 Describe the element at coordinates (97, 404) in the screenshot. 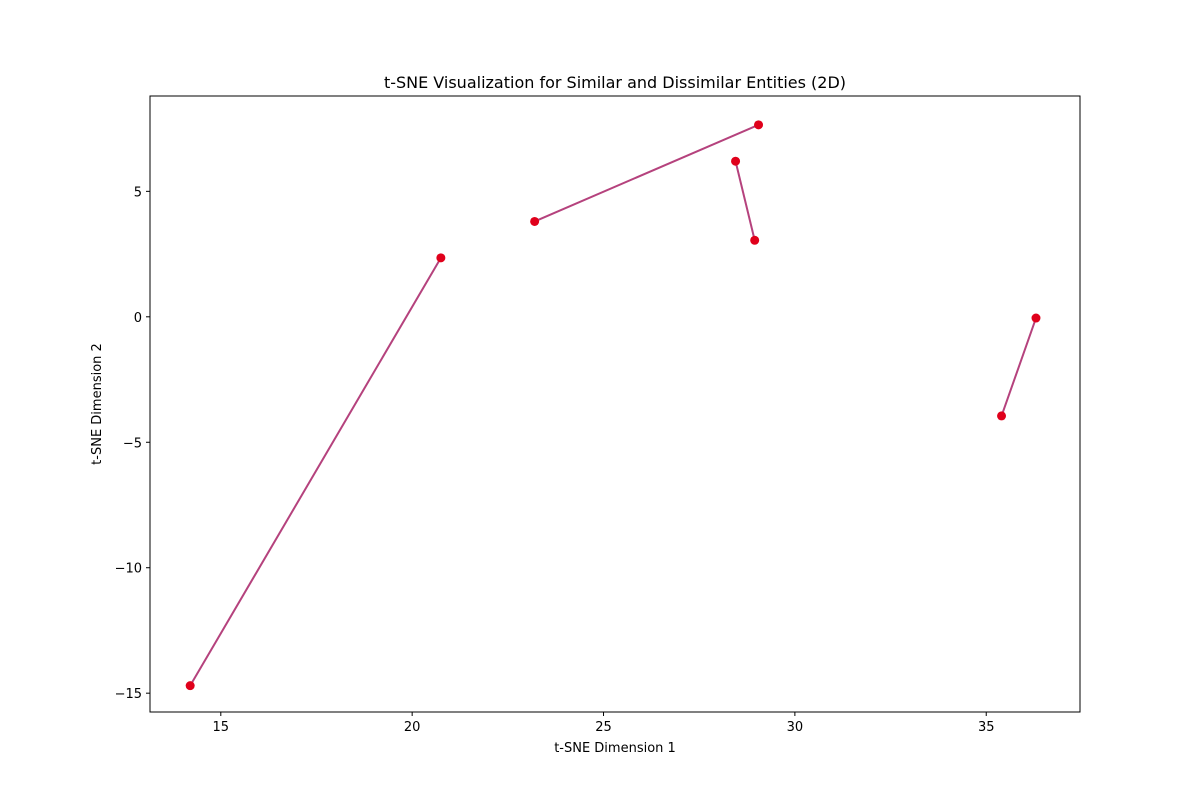

I see `y-axis-label: t-SNE Dimension 2` at that location.